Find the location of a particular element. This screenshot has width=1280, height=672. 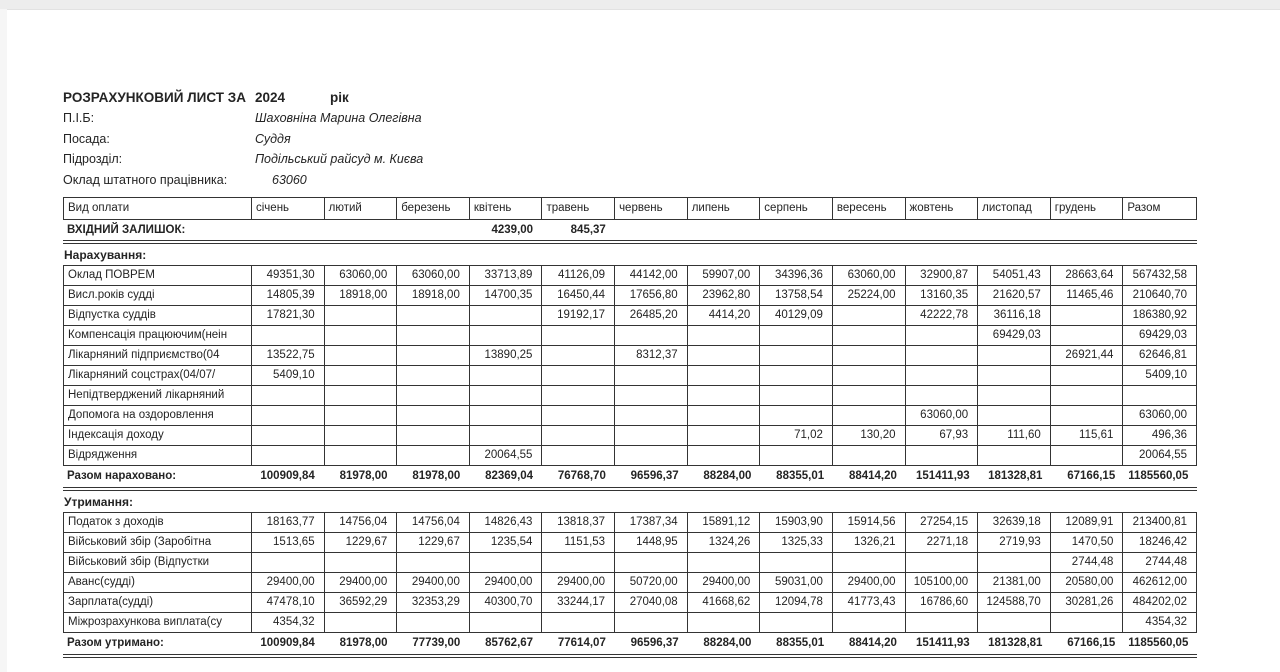

cell-value: 18163,77 is located at coordinates (288, 522).